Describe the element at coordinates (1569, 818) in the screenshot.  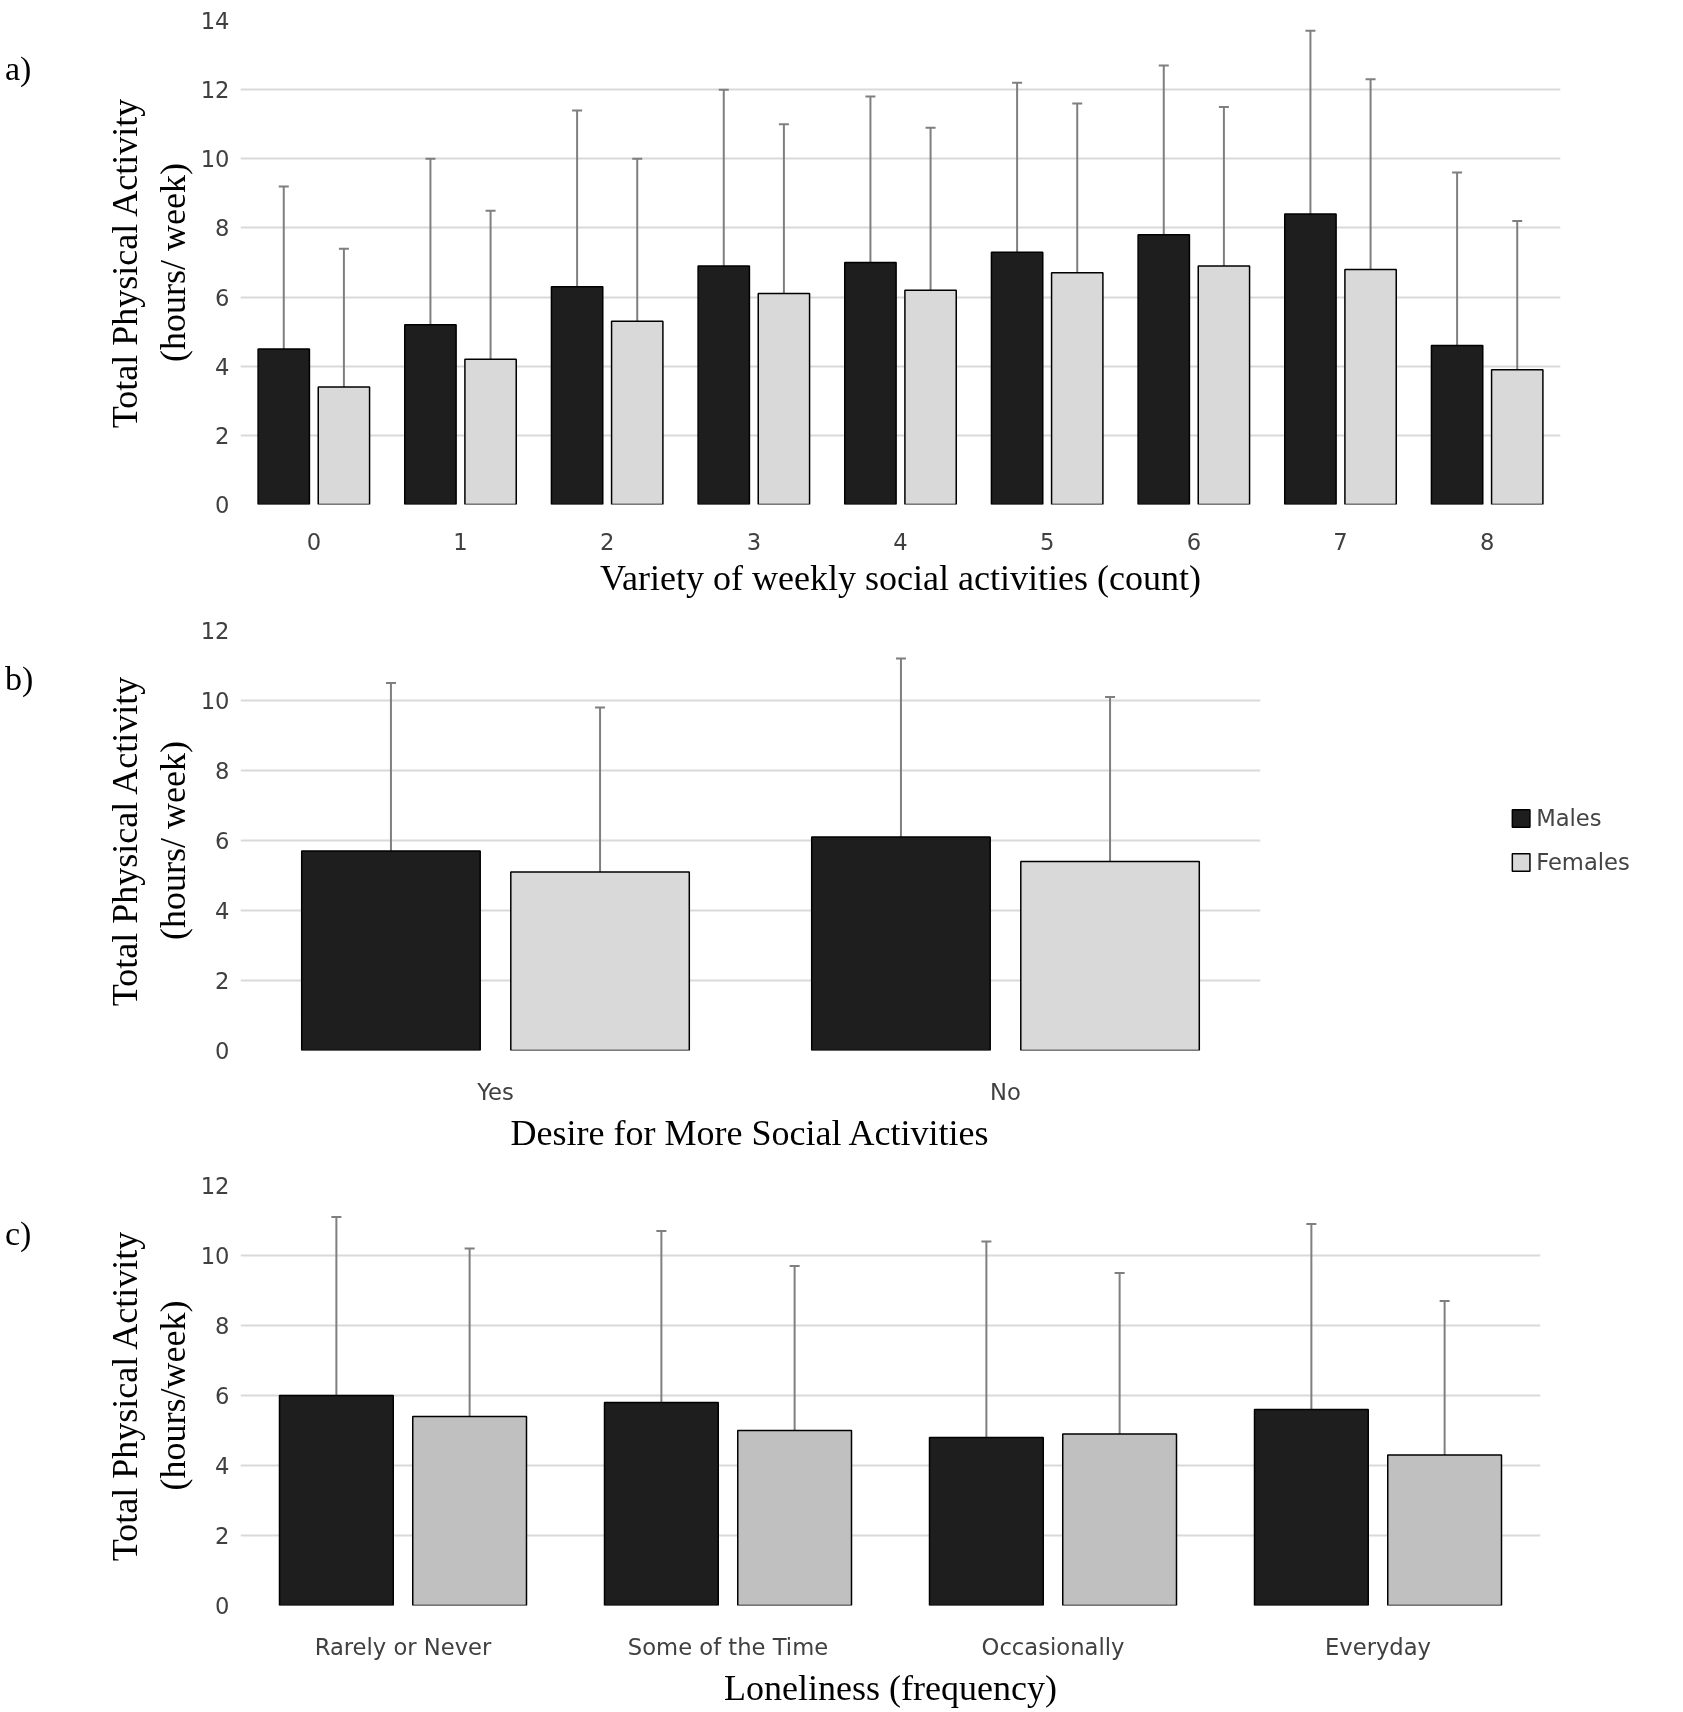
I see `legend-label: Males` at that location.